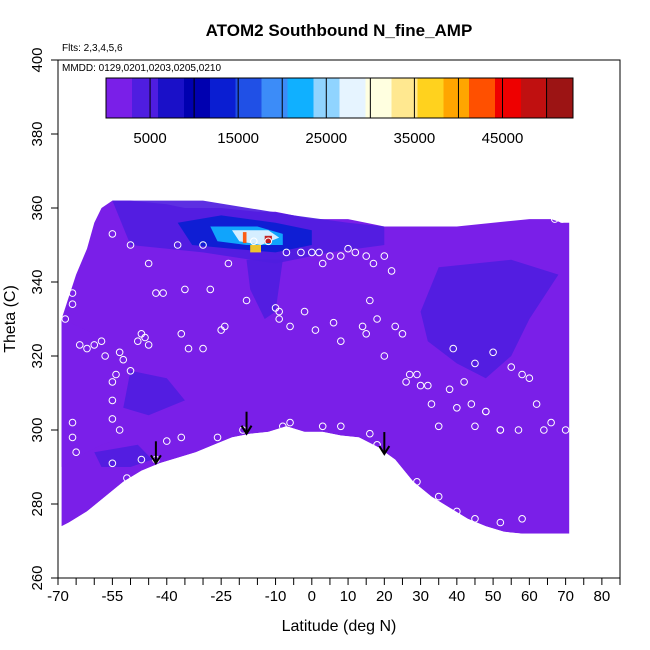  What do you see at coordinates (37, 281) in the screenshot?
I see `y-tick-label: 340` at bounding box center [37, 281].